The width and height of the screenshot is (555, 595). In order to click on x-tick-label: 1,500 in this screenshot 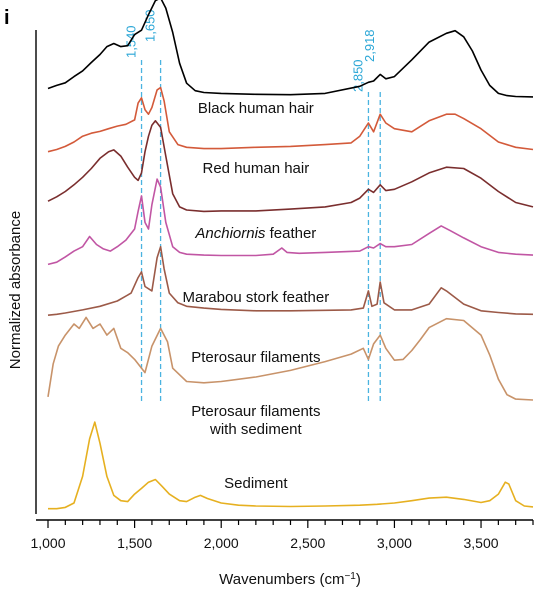, I will do `click(134, 543)`.